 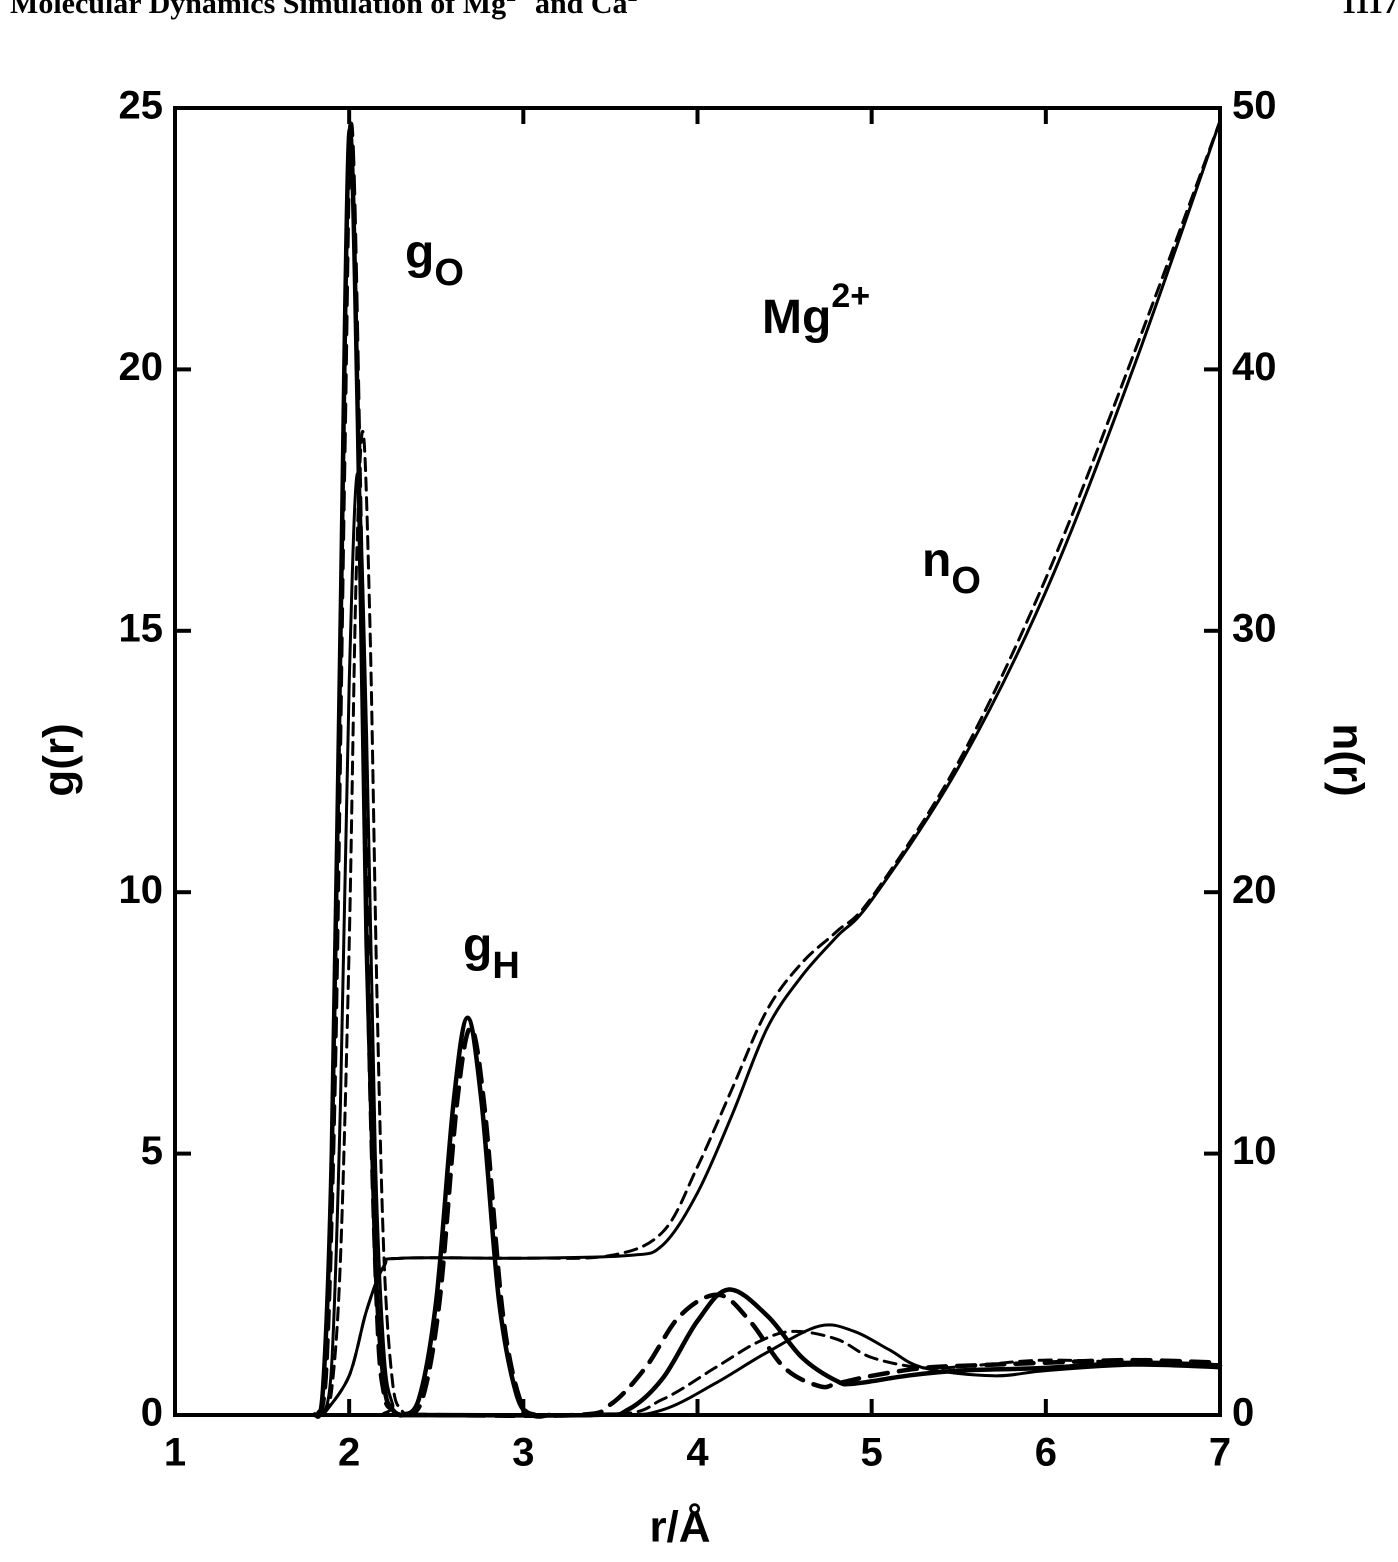 What do you see at coordinates (152, 1413) in the screenshot?
I see `y-tick-label: 0` at bounding box center [152, 1413].